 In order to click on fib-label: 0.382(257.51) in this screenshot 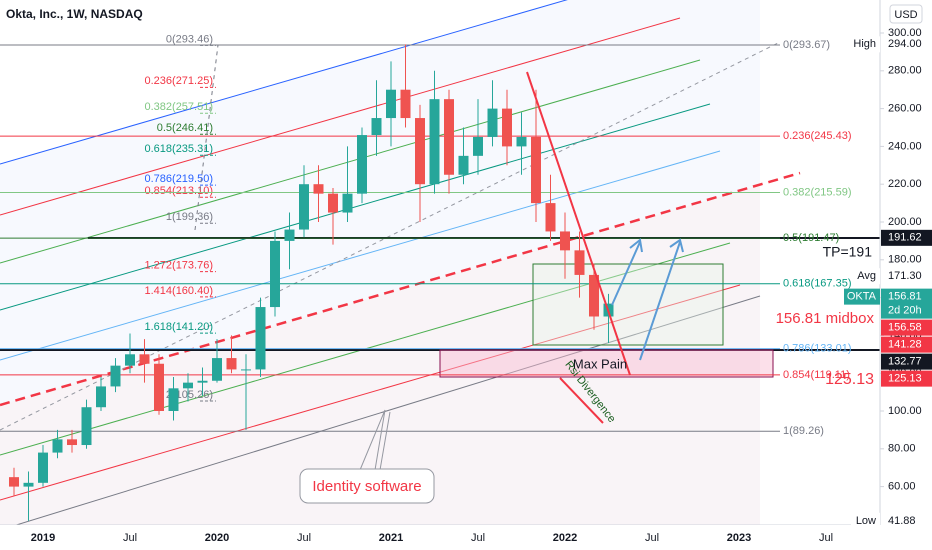, I will do `click(179, 107)`.